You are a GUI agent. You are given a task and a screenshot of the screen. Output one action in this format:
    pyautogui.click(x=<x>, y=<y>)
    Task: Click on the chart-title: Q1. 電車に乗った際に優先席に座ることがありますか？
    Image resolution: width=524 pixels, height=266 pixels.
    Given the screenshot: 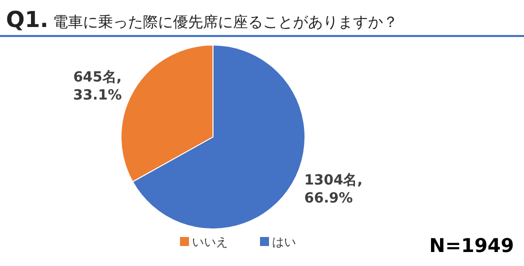 What is the action you would take?
    pyautogui.click(x=202, y=20)
    